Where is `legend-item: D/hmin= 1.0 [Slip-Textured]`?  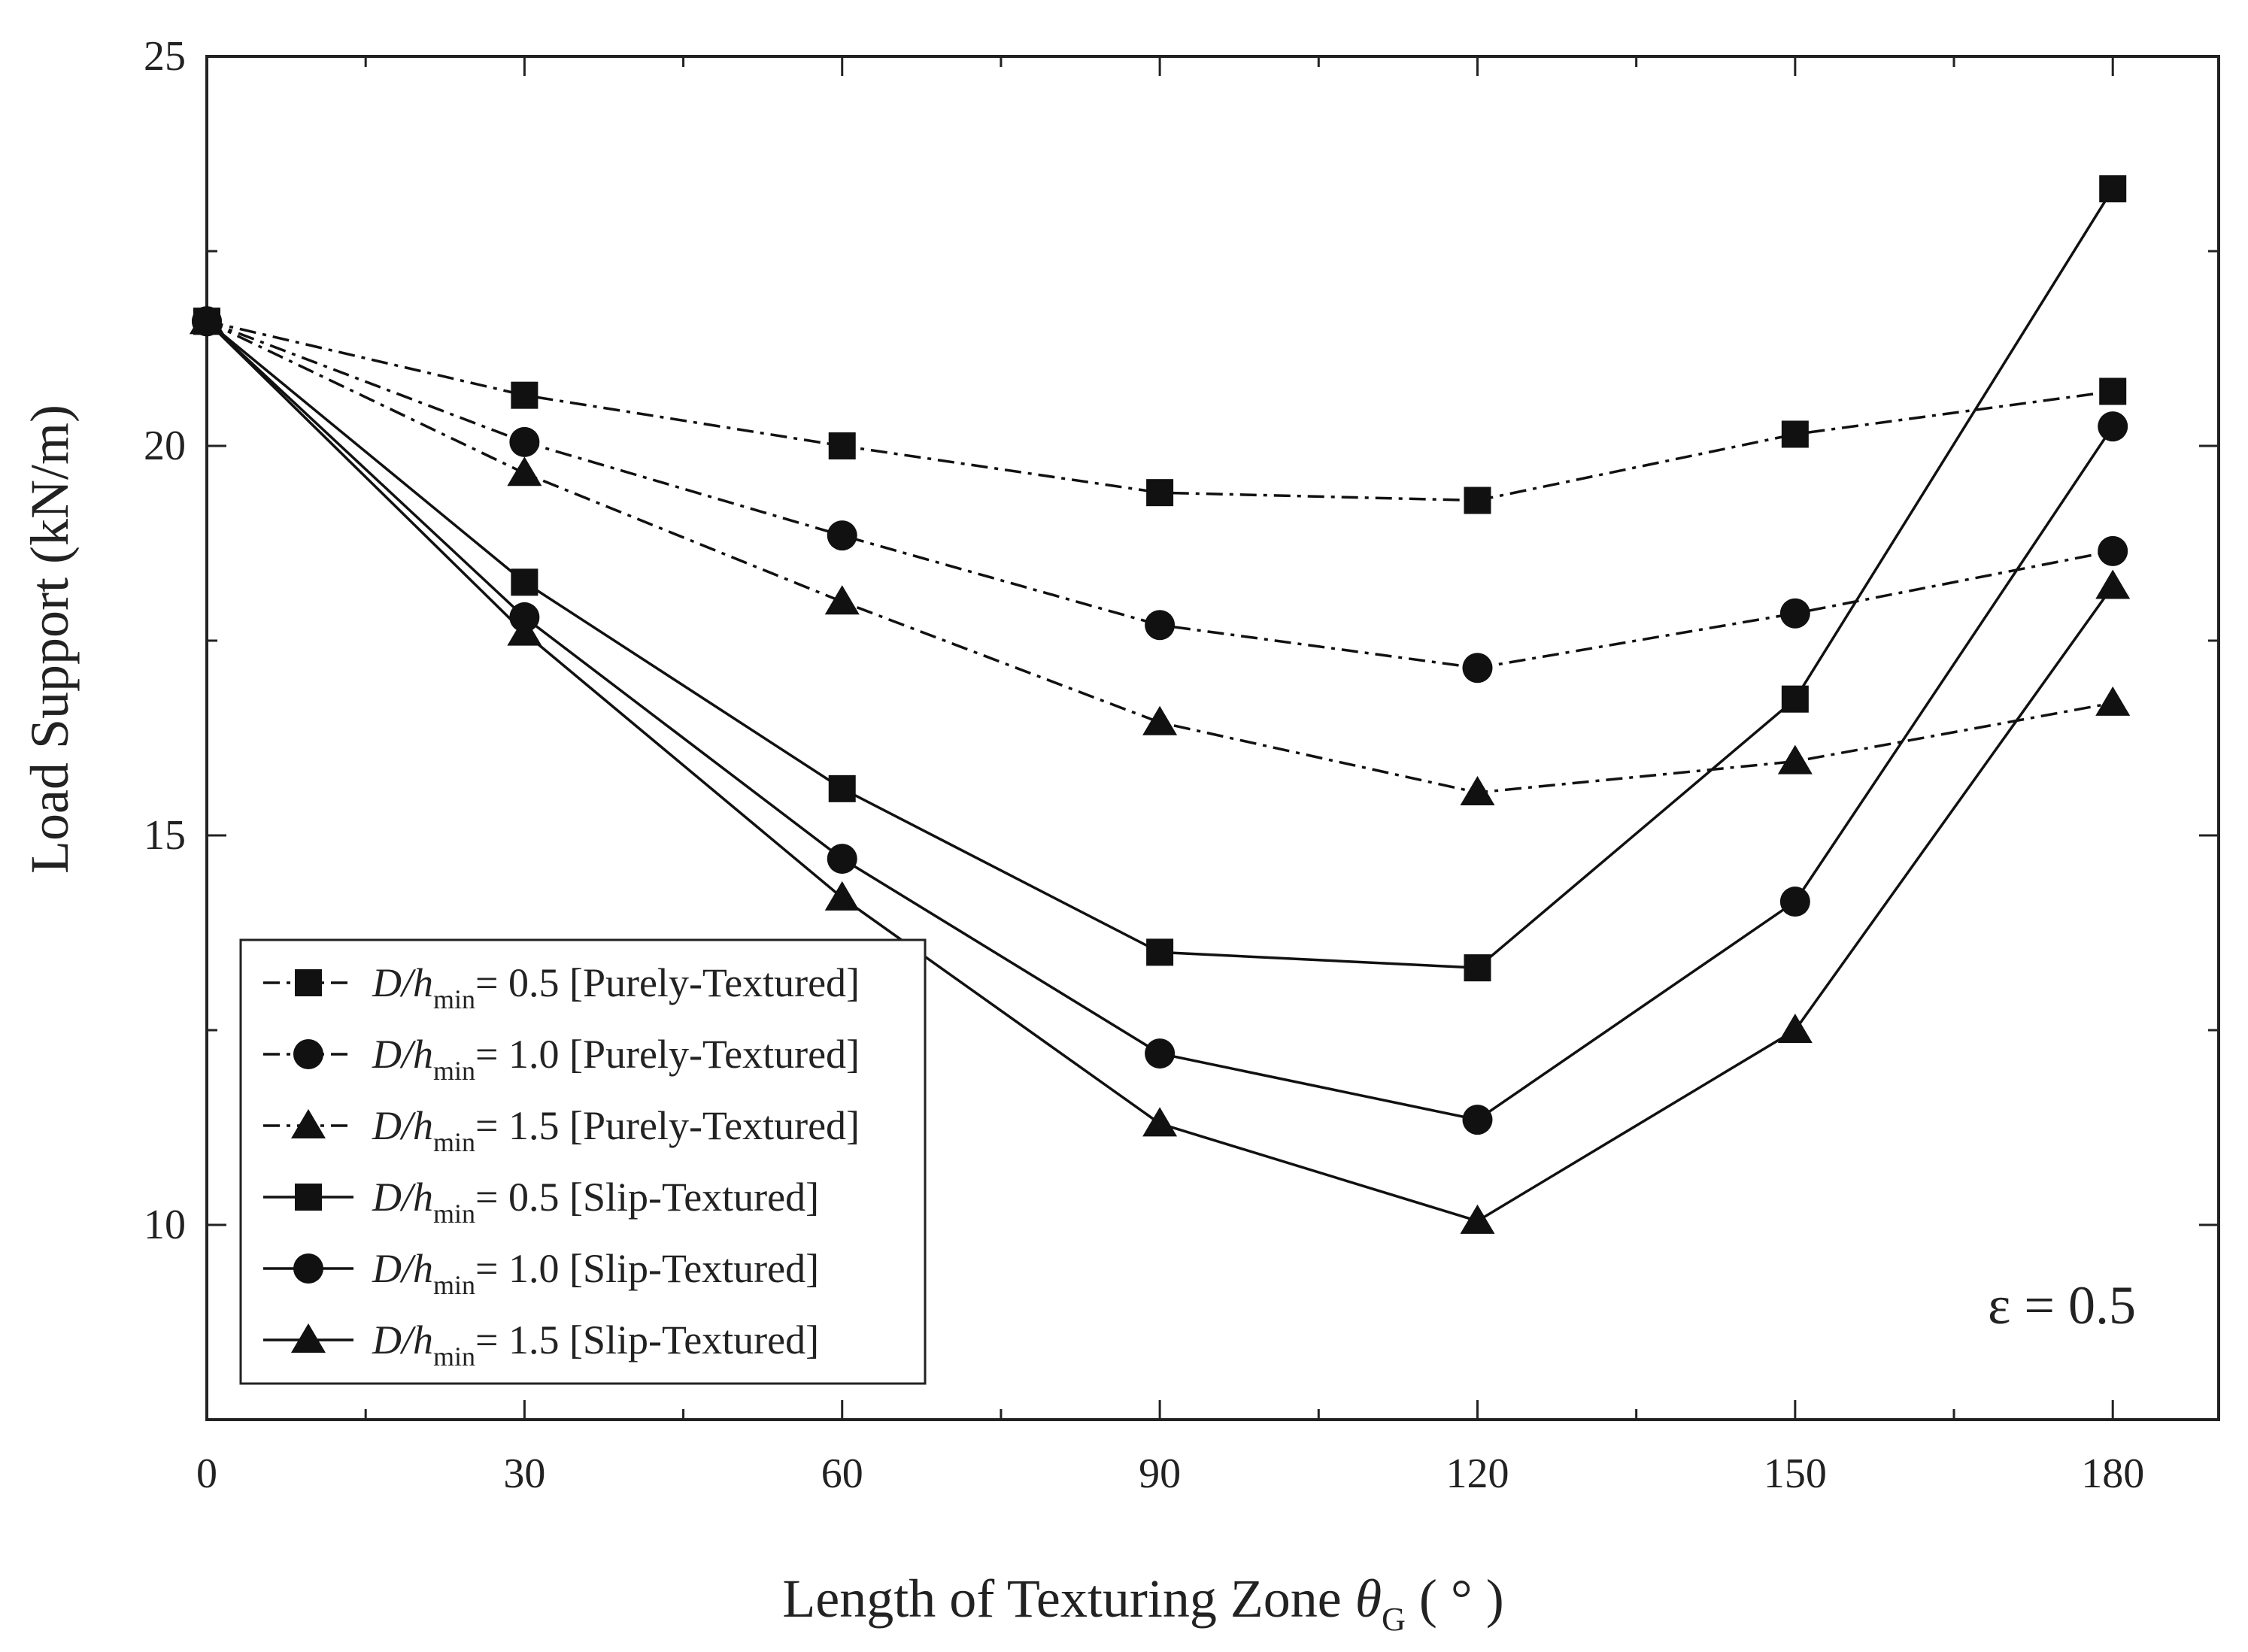 legend-item: D/hmin= 1.0 [Slip-Textured] is located at coordinates (541, 1273).